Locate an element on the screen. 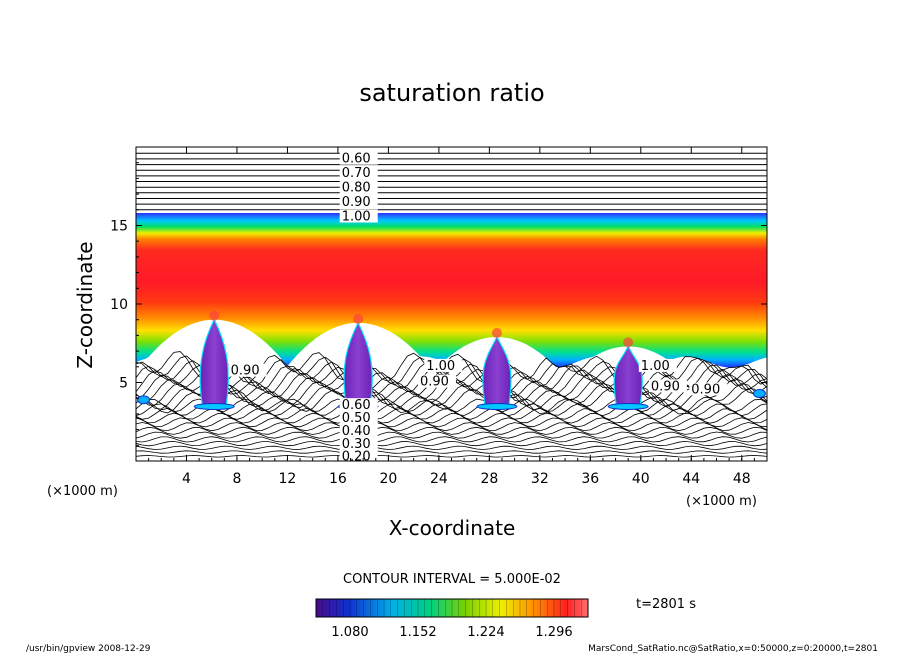  y-axis-label: Z-coordinate is located at coordinates (85, 304).